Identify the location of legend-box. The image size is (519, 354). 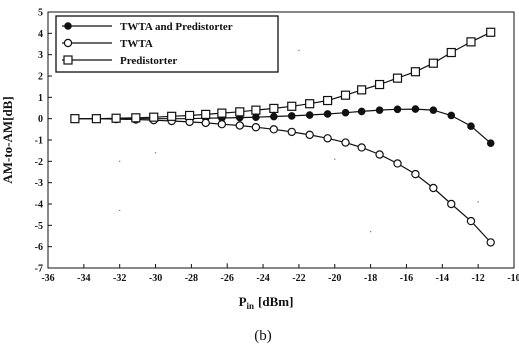
(167, 44).